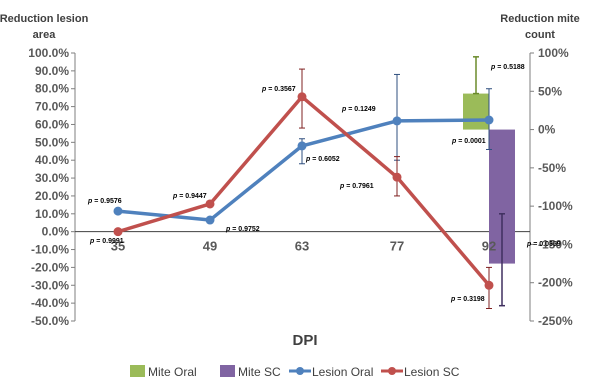 The width and height of the screenshot is (589, 381). I want to click on p-value-label: p = 0.9991, so click(106, 241).